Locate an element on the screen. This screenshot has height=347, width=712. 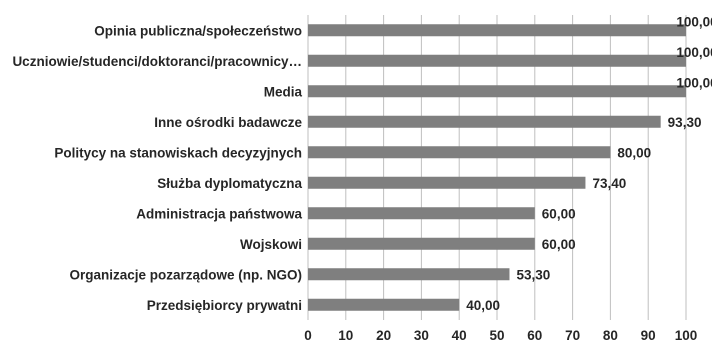
category-label-3: Inne ośrodki badawcze is located at coordinates (228, 122).